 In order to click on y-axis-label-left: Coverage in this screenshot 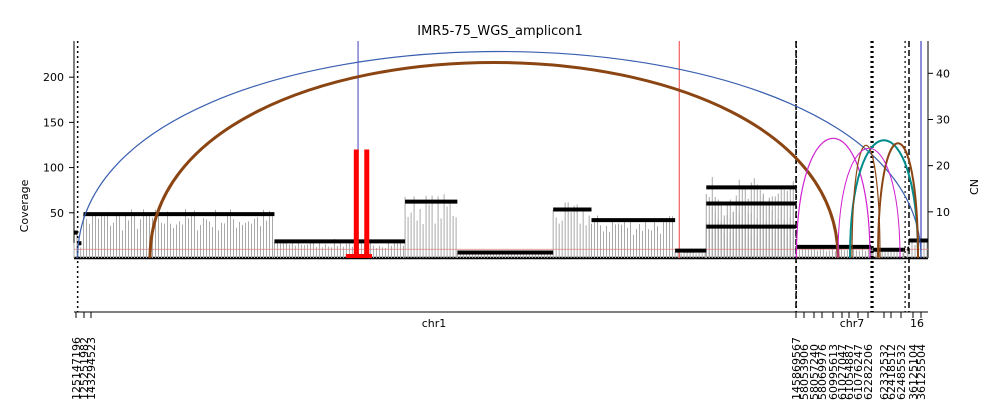, I will do `click(24, 205)`.